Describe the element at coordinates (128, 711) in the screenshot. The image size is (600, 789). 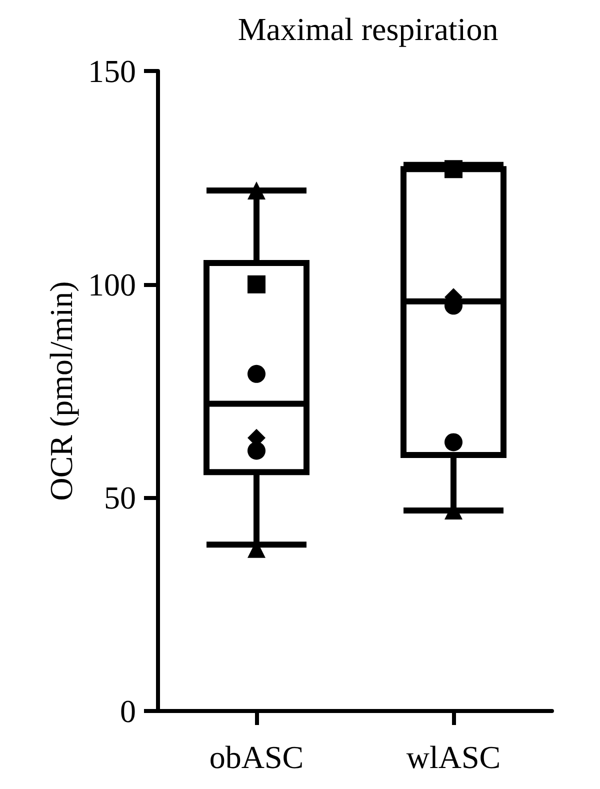
I see `y-tick-label: 0` at that location.